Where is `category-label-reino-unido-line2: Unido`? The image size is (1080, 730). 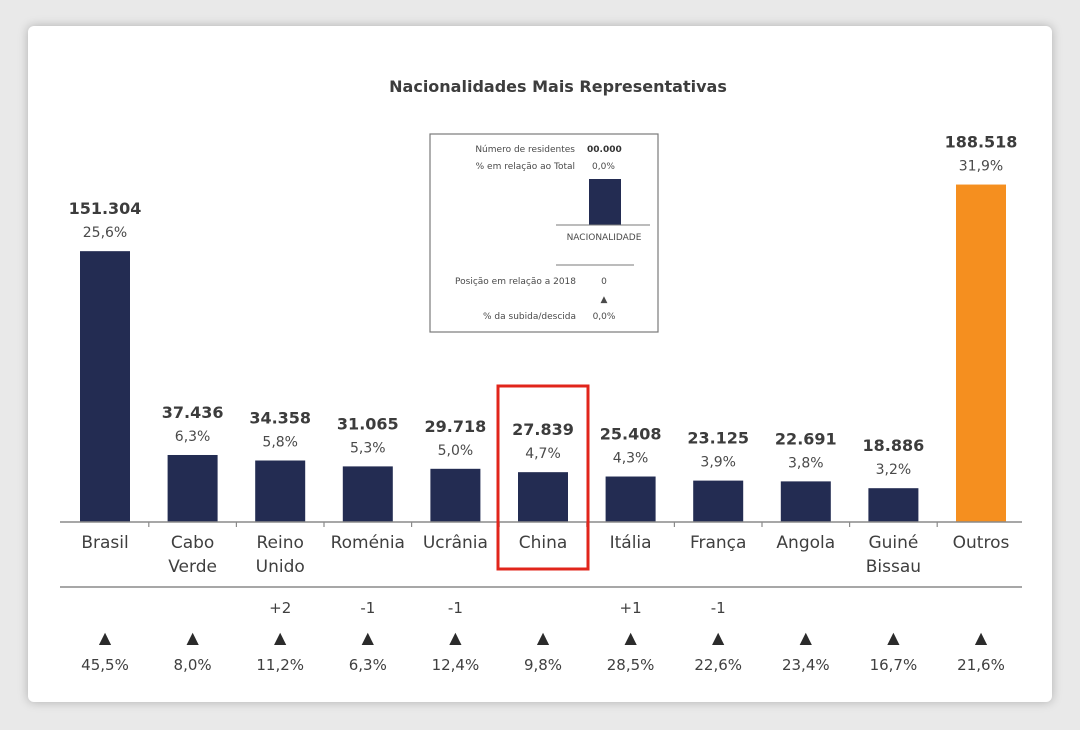 category-label-reino-unido-line2: Unido is located at coordinates (280, 567).